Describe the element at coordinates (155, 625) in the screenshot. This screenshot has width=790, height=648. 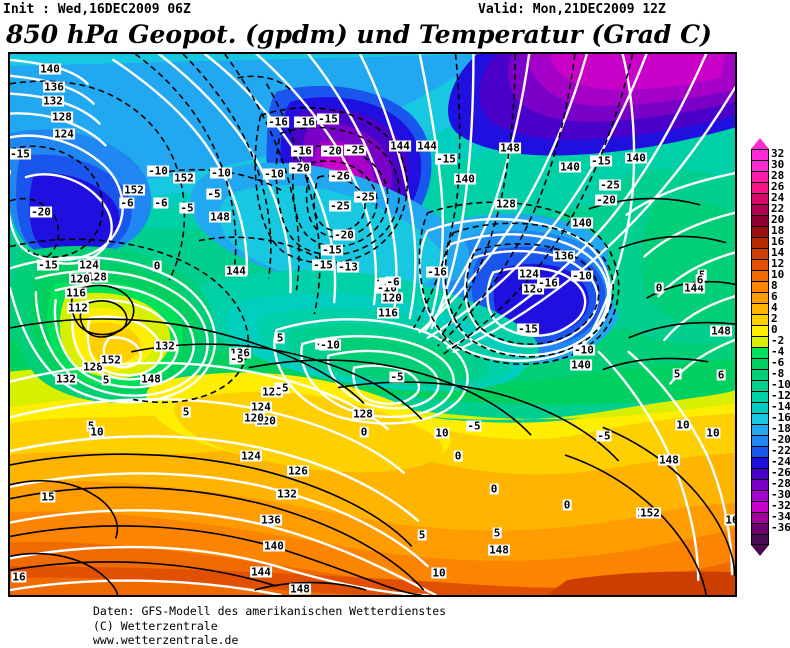
I see `footer-line-2: (C) Wetterzentrale` at that location.